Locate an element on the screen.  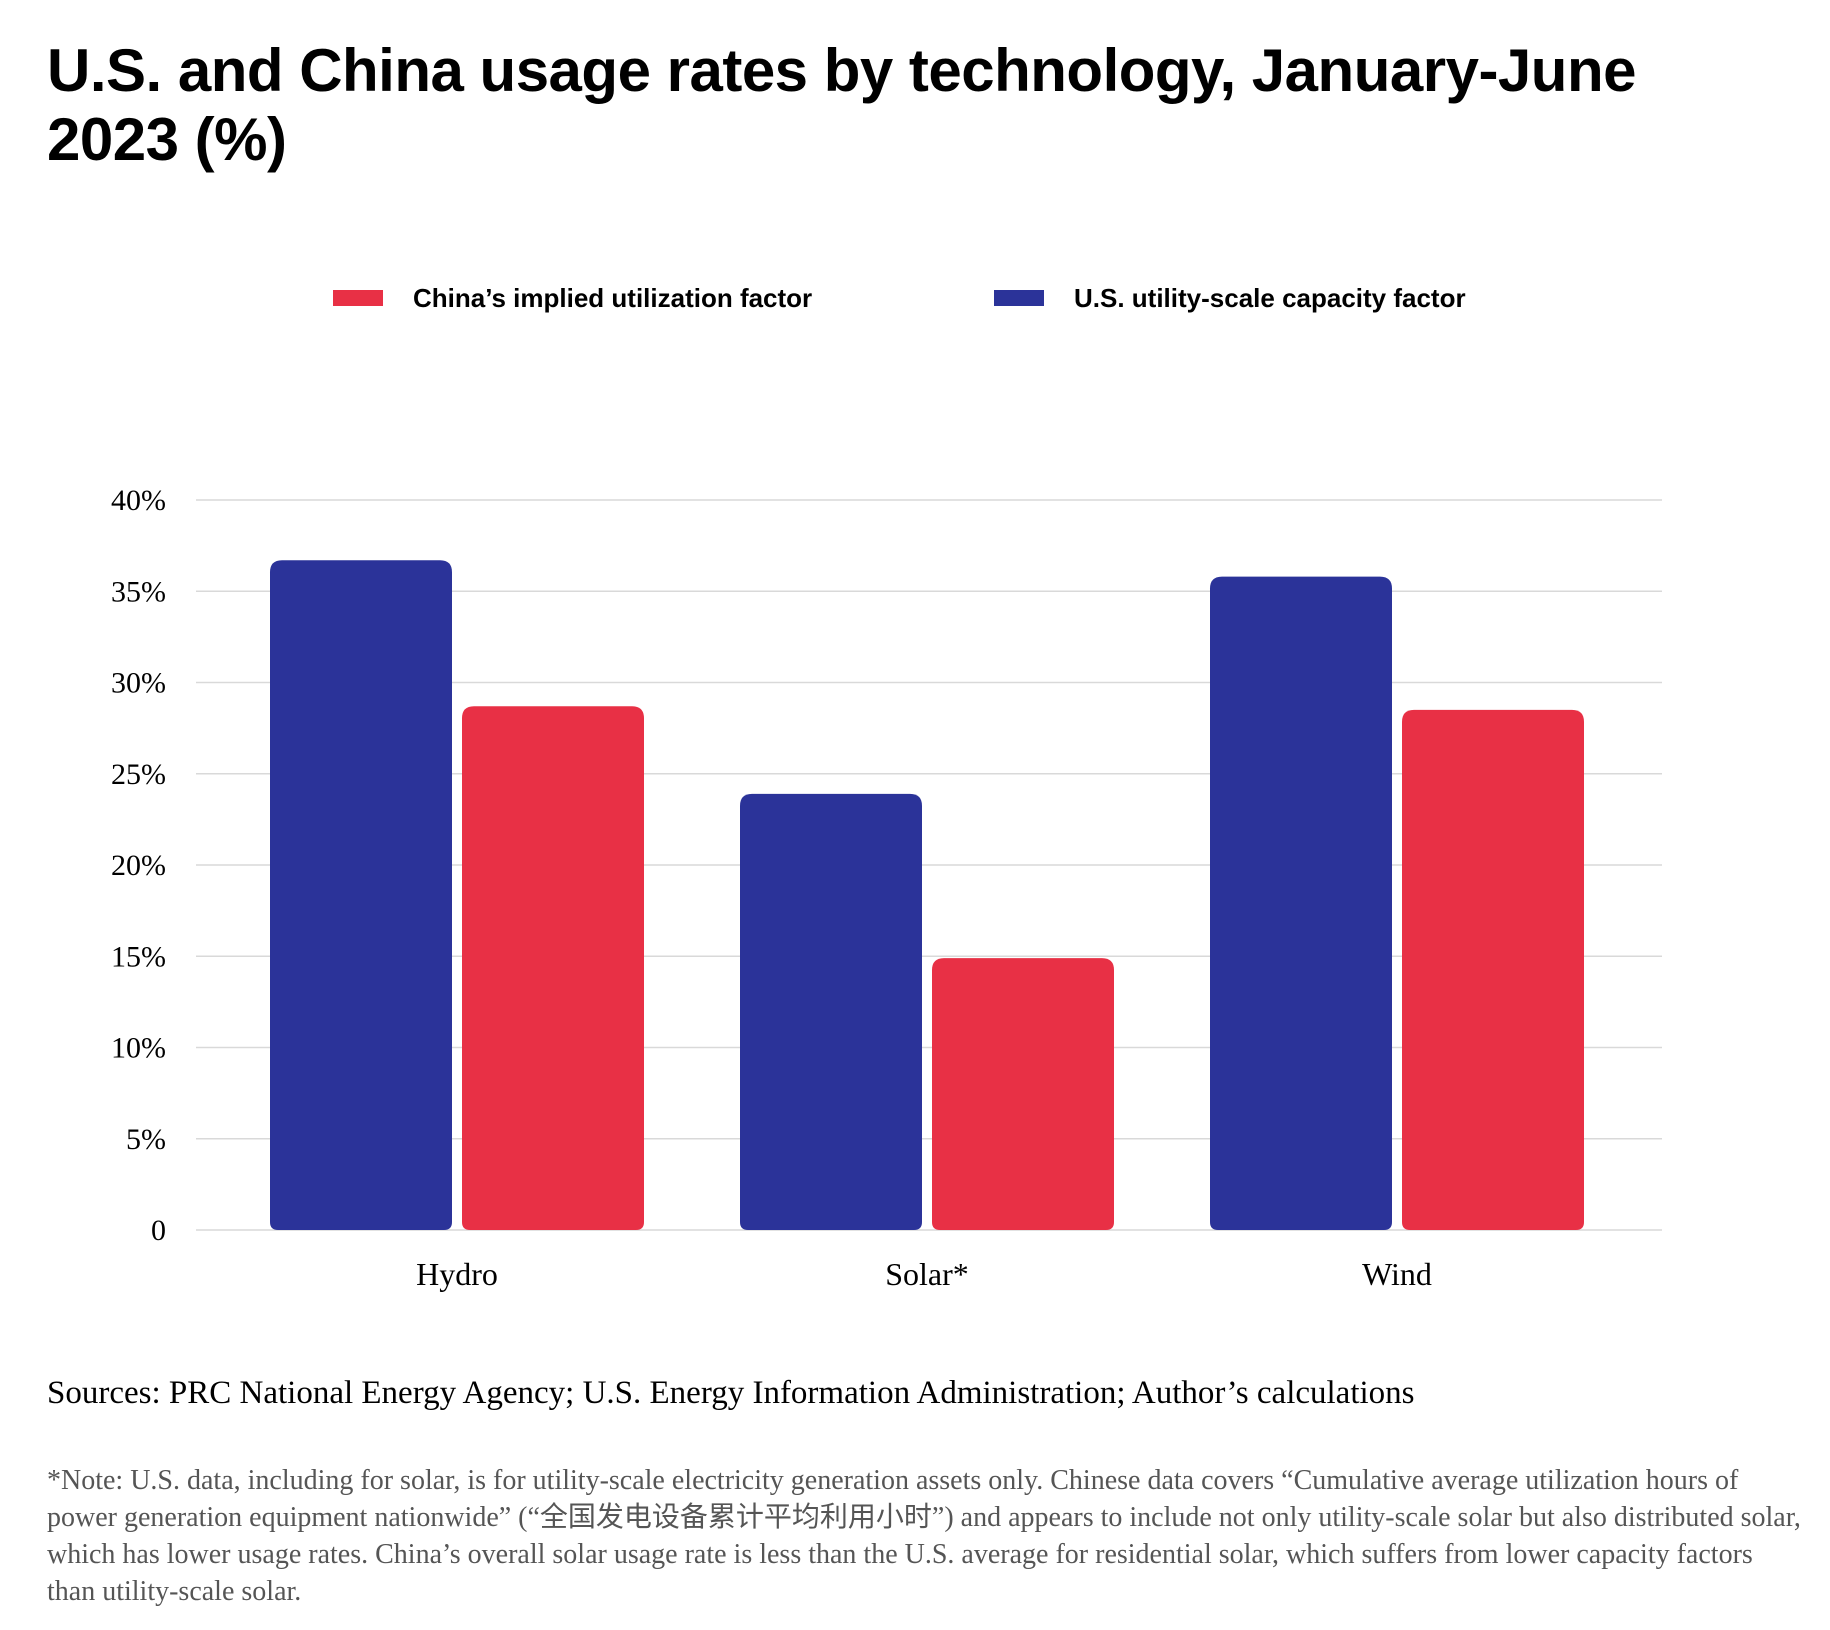
legend-item-china: China’s implied utilization factor is located at coordinates (572, 298).